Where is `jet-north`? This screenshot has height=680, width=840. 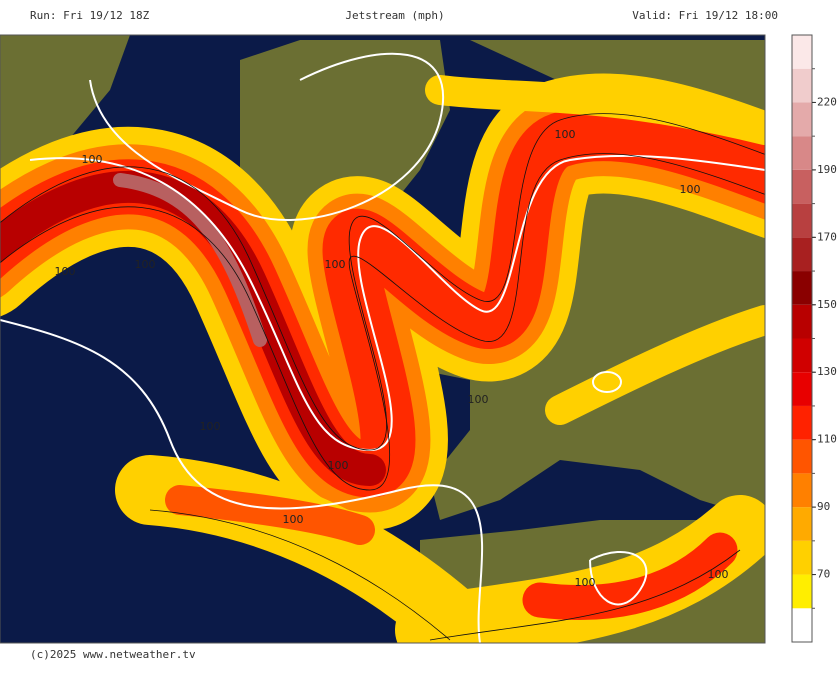 jet-north is located at coordinates (595, 110).